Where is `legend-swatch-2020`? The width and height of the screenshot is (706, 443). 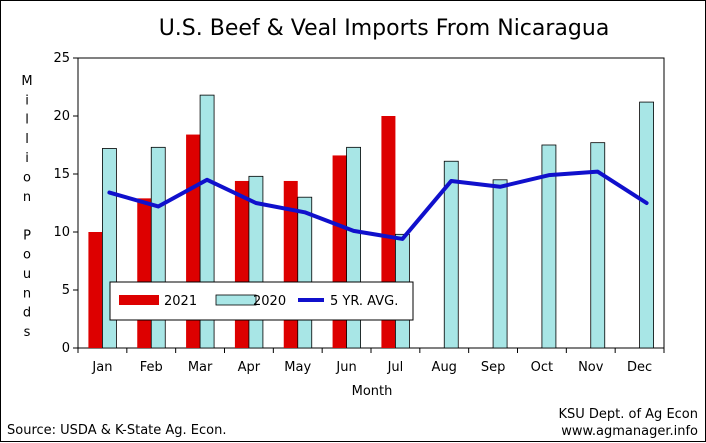
legend-swatch-2020 is located at coordinates (236, 300).